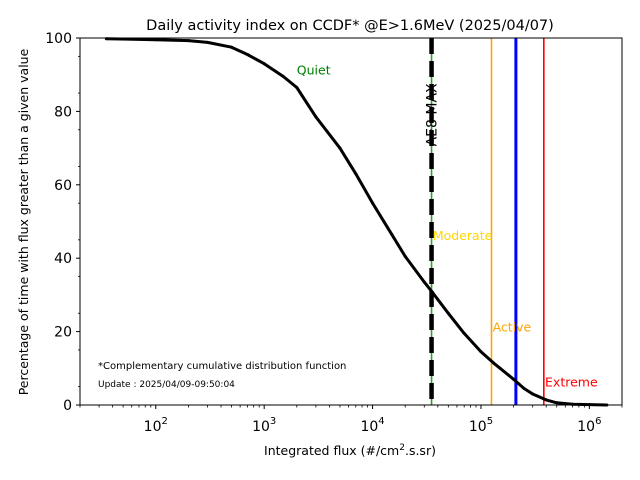 Image resolution: width=640 pixels, height=480 pixels. I want to click on annotation-quiet: Quiet, so click(314, 70).